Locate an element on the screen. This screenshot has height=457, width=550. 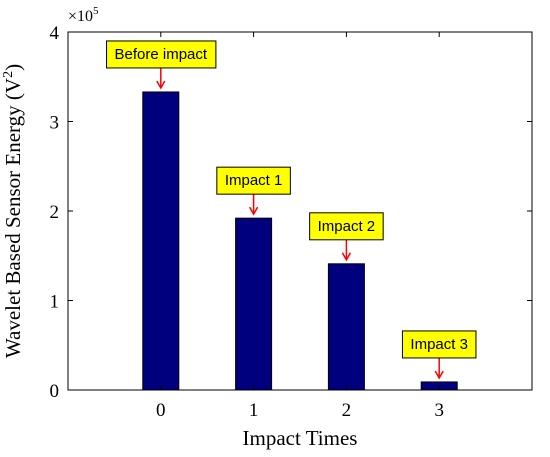
x-tick-label-0: 0 is located at coordinates (161, 410).